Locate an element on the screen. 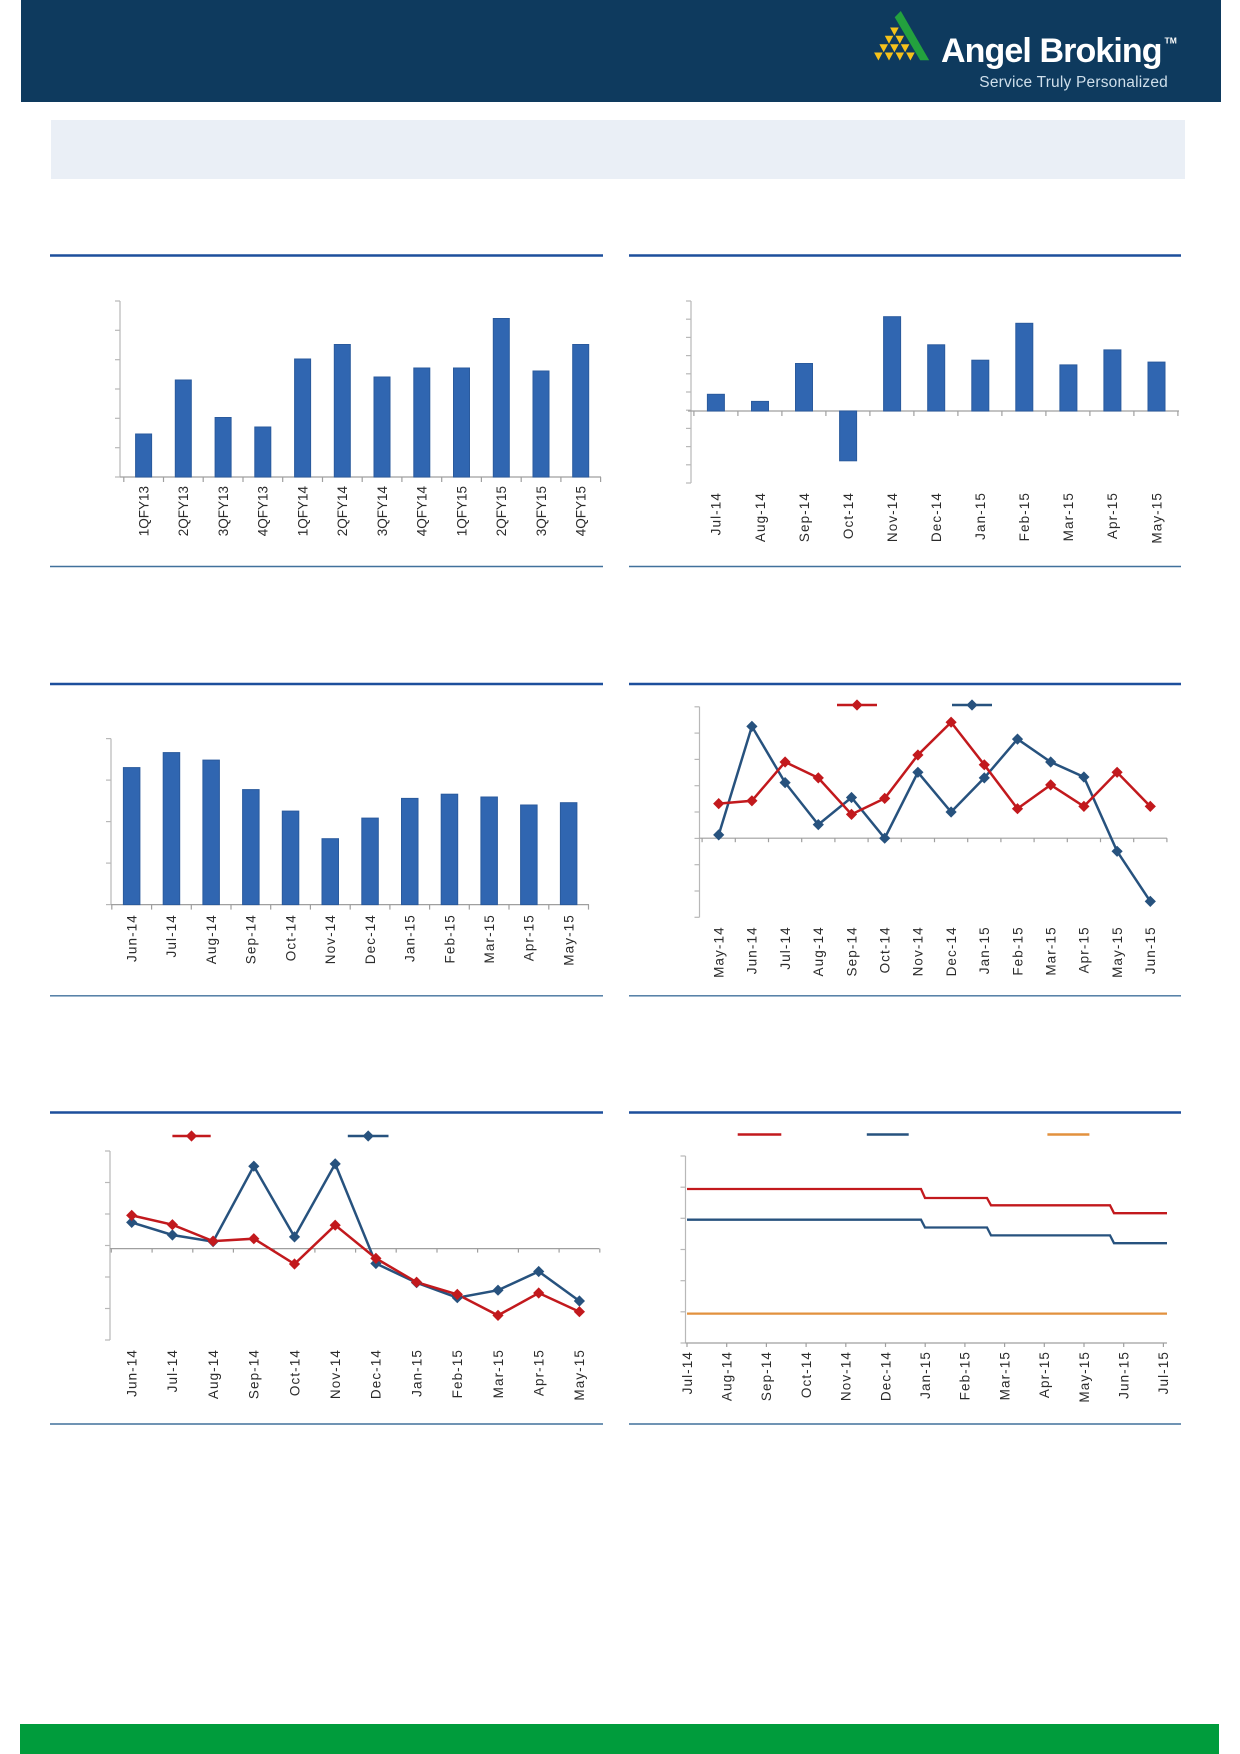 The height and width of the screenshot is (1754, 1240). svg-text: 4QFY14 is located at coordinates (422, 511).